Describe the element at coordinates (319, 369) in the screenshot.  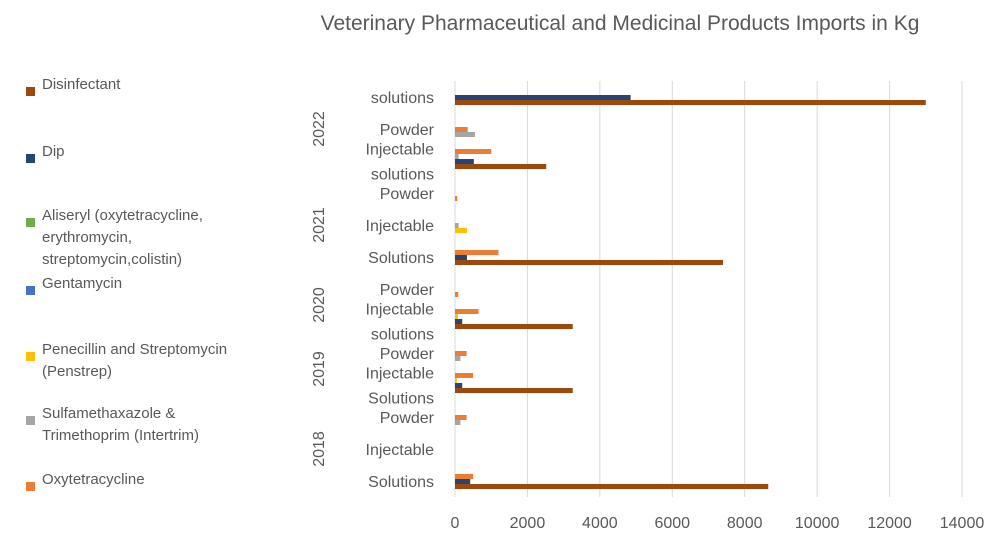
I see `year-label: 2019` at that location.